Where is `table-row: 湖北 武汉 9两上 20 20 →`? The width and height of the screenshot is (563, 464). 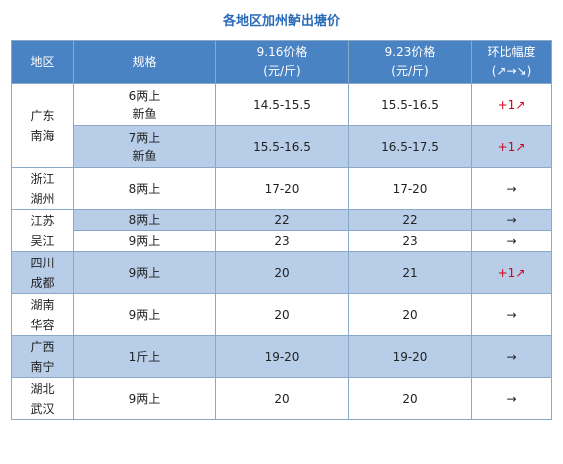 table-row: 湖北 武汉 9两上 20 20 → is located at coordinates (281, 398).